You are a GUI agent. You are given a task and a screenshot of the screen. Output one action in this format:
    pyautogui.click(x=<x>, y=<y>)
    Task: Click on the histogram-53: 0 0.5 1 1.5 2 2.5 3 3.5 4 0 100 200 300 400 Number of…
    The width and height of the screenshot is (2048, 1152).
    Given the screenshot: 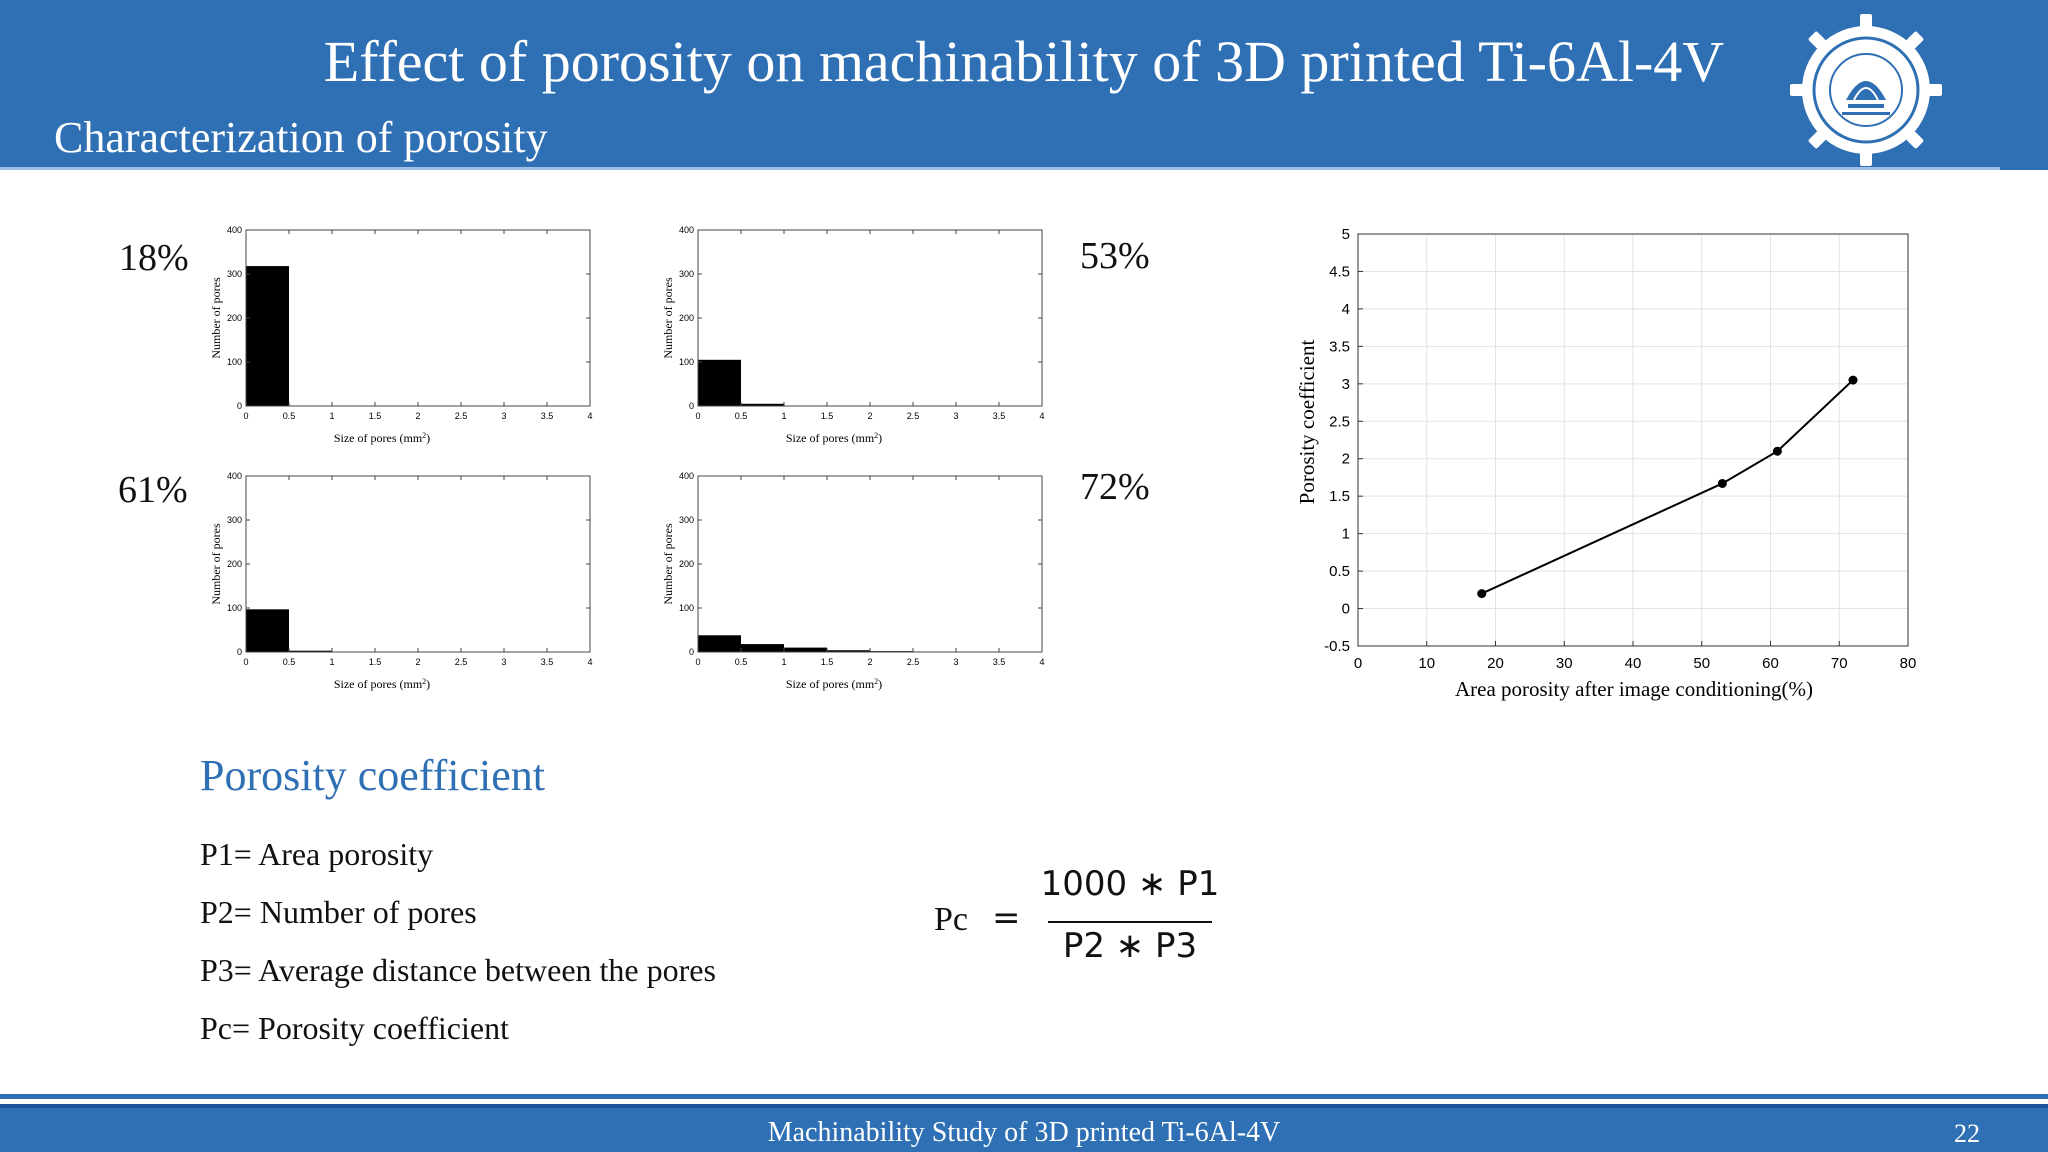 What is the action you would take?
    pyautogui.click(x=853, y=335)
    